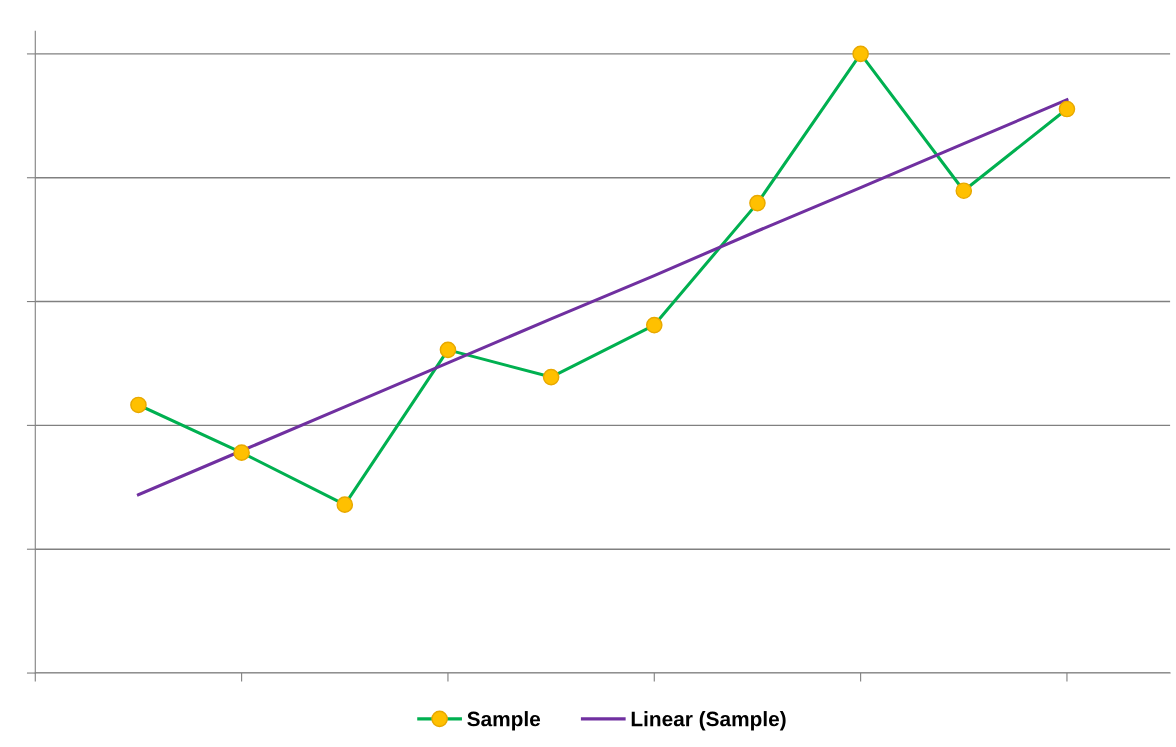  I want to click on legend-label: Linear (Sample), so click(708, 721).